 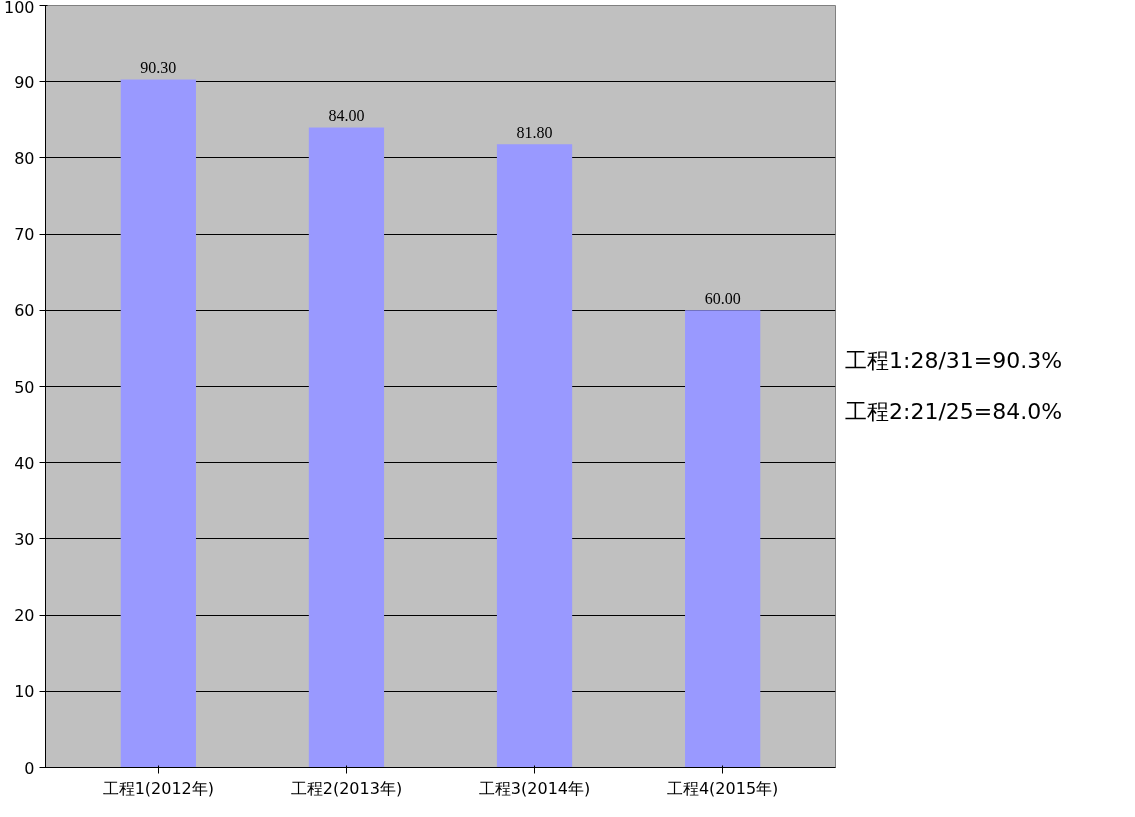 What do you see at coordinates (24, 158) in the screenshot?
I see `y-tick-label: 80` at bounding box center [24, 158].